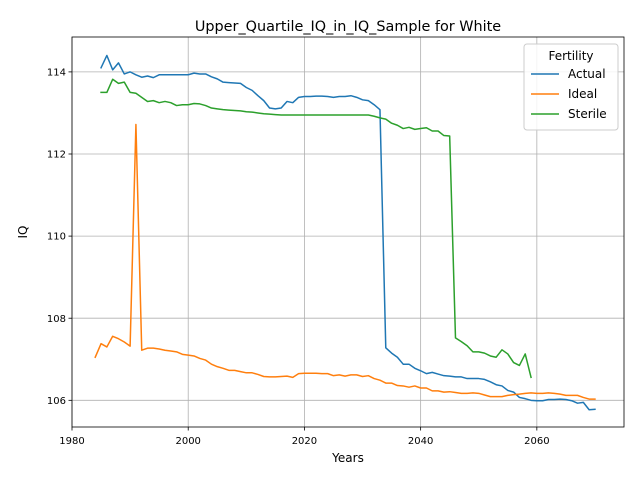 The width and height of the screenshot is (640, 480). What do you see at coordinates (587, 114) in the screenshot?
I see `legend-label-sterile: Sterile` at bounding box center [587, 114].